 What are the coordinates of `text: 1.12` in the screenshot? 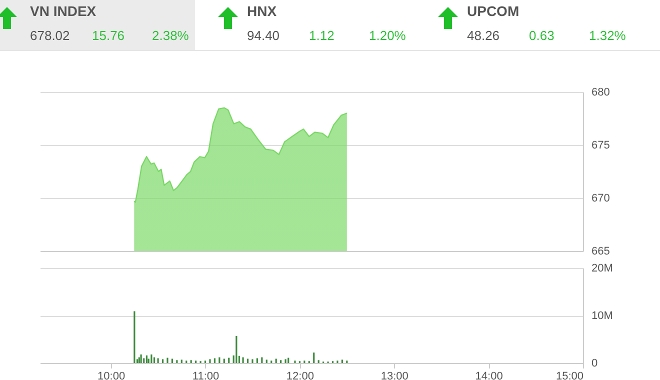 It's located at (321, 35).